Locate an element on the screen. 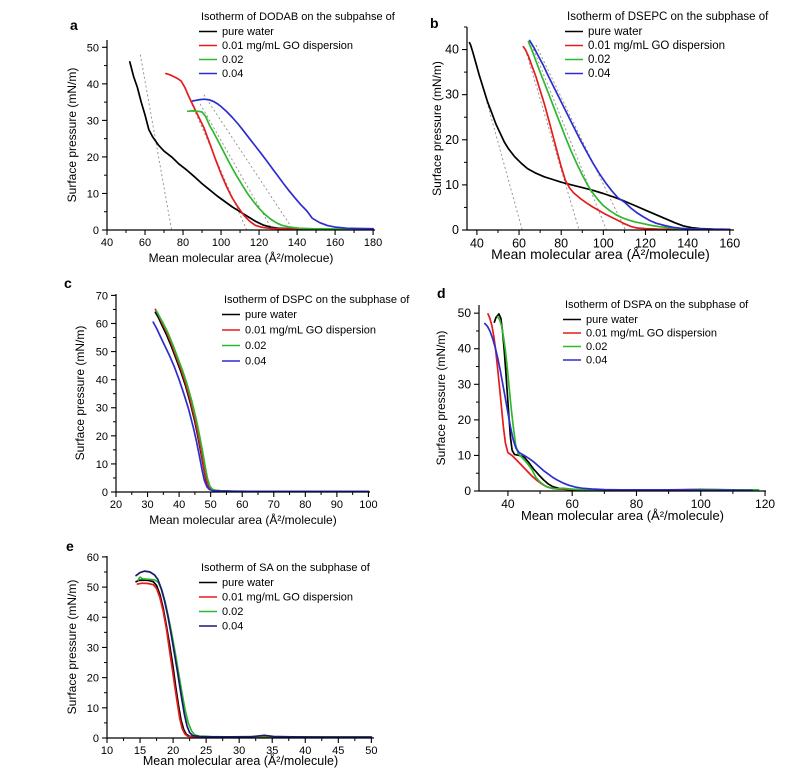 The height and width of the screenshot is (777, 798). panel-letter-c: c is located at coordinates (68, 283).